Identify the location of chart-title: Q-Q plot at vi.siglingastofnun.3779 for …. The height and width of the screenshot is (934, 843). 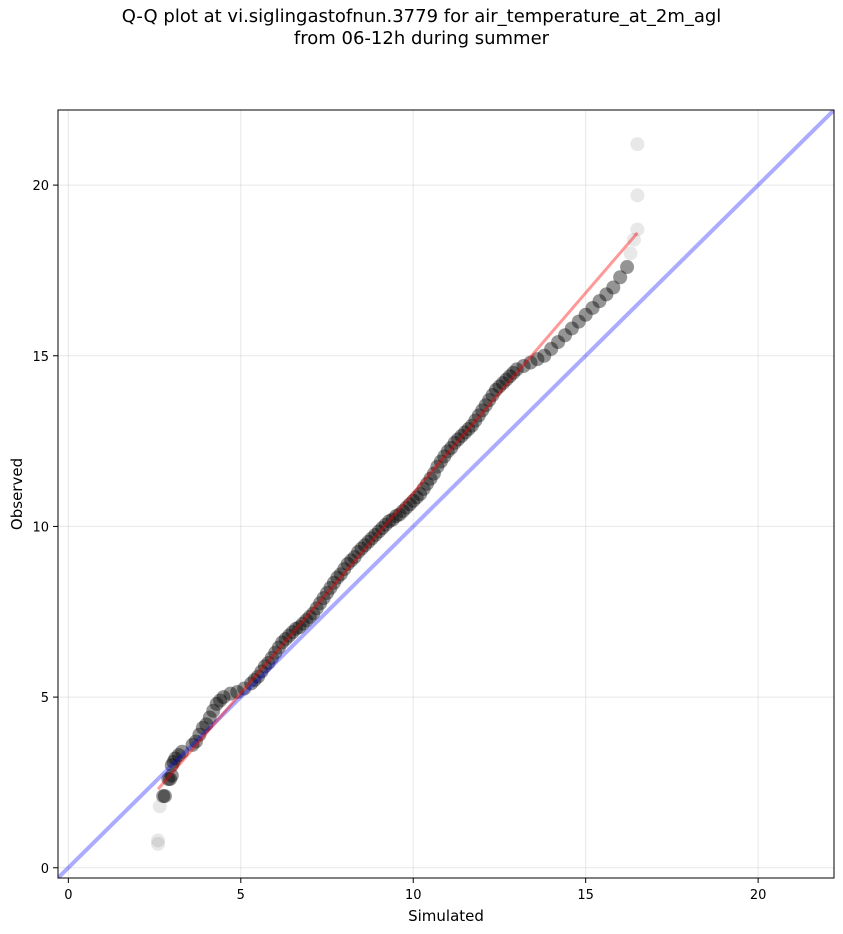
(421, 28).